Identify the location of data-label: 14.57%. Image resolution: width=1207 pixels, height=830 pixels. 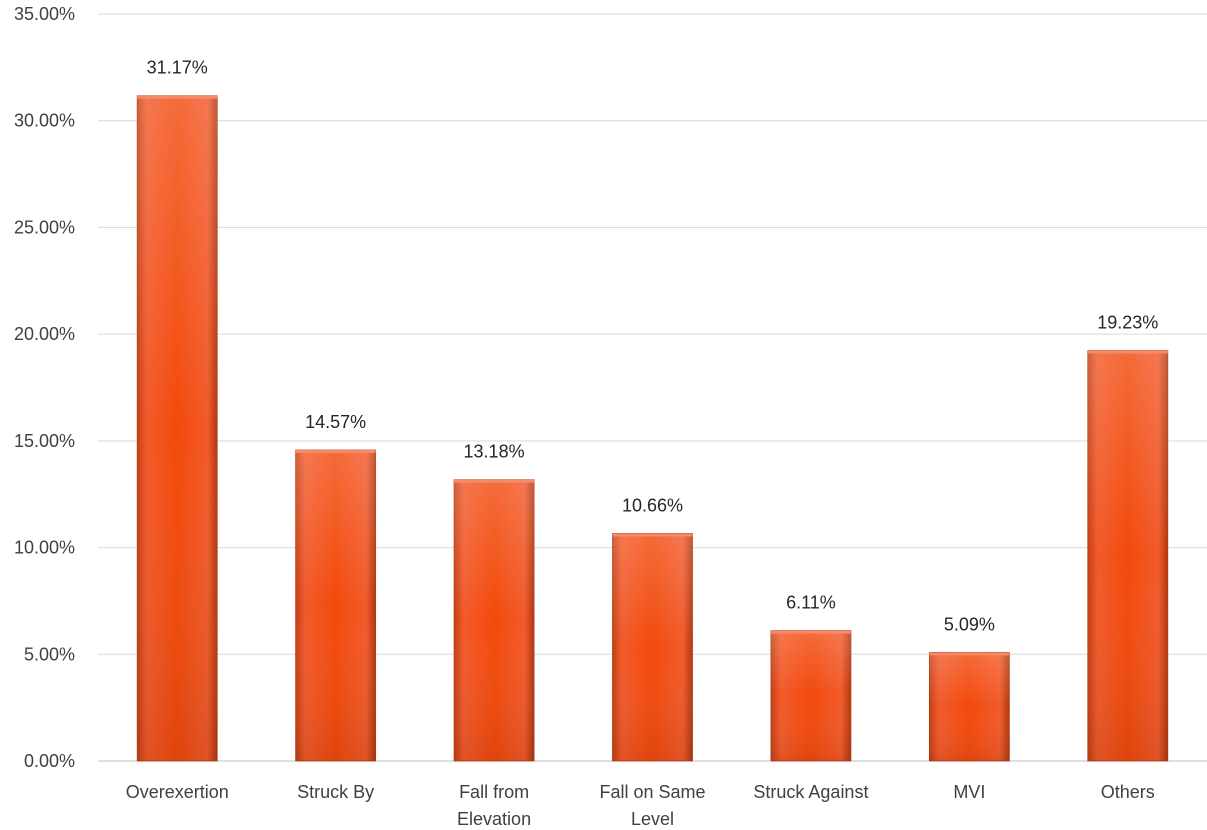
(335, 422).